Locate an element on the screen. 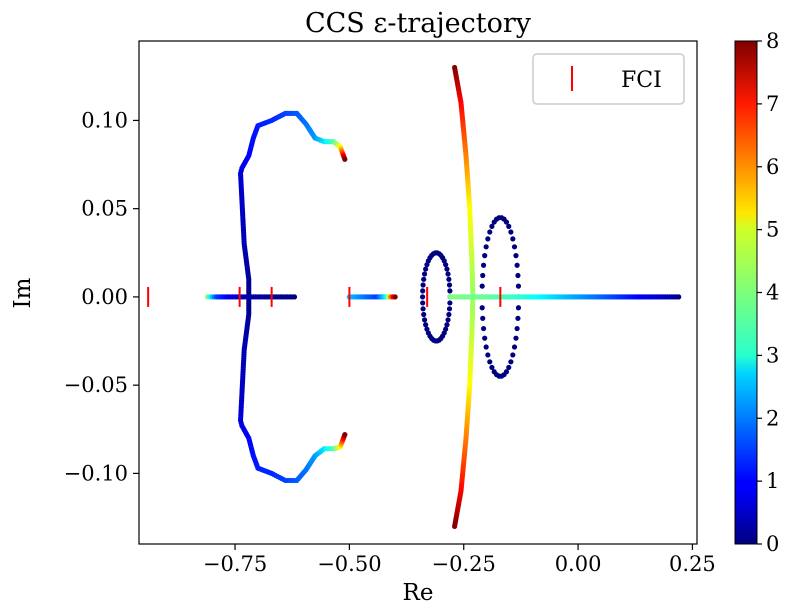 The height and width of the screenshot is (608, 790). y-tick-label: 0.00 is located at coordinates (104, 297).